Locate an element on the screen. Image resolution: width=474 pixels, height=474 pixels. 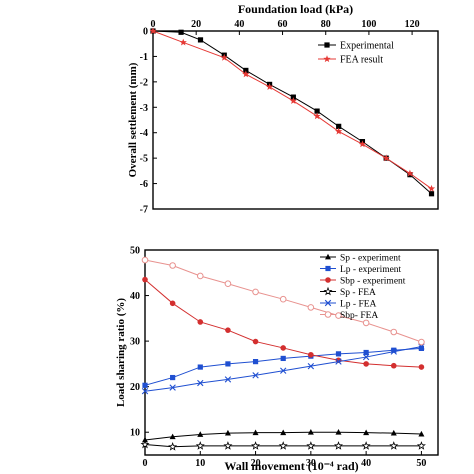
legend-label: Lp - experiment is located at coordinates (371, 270).